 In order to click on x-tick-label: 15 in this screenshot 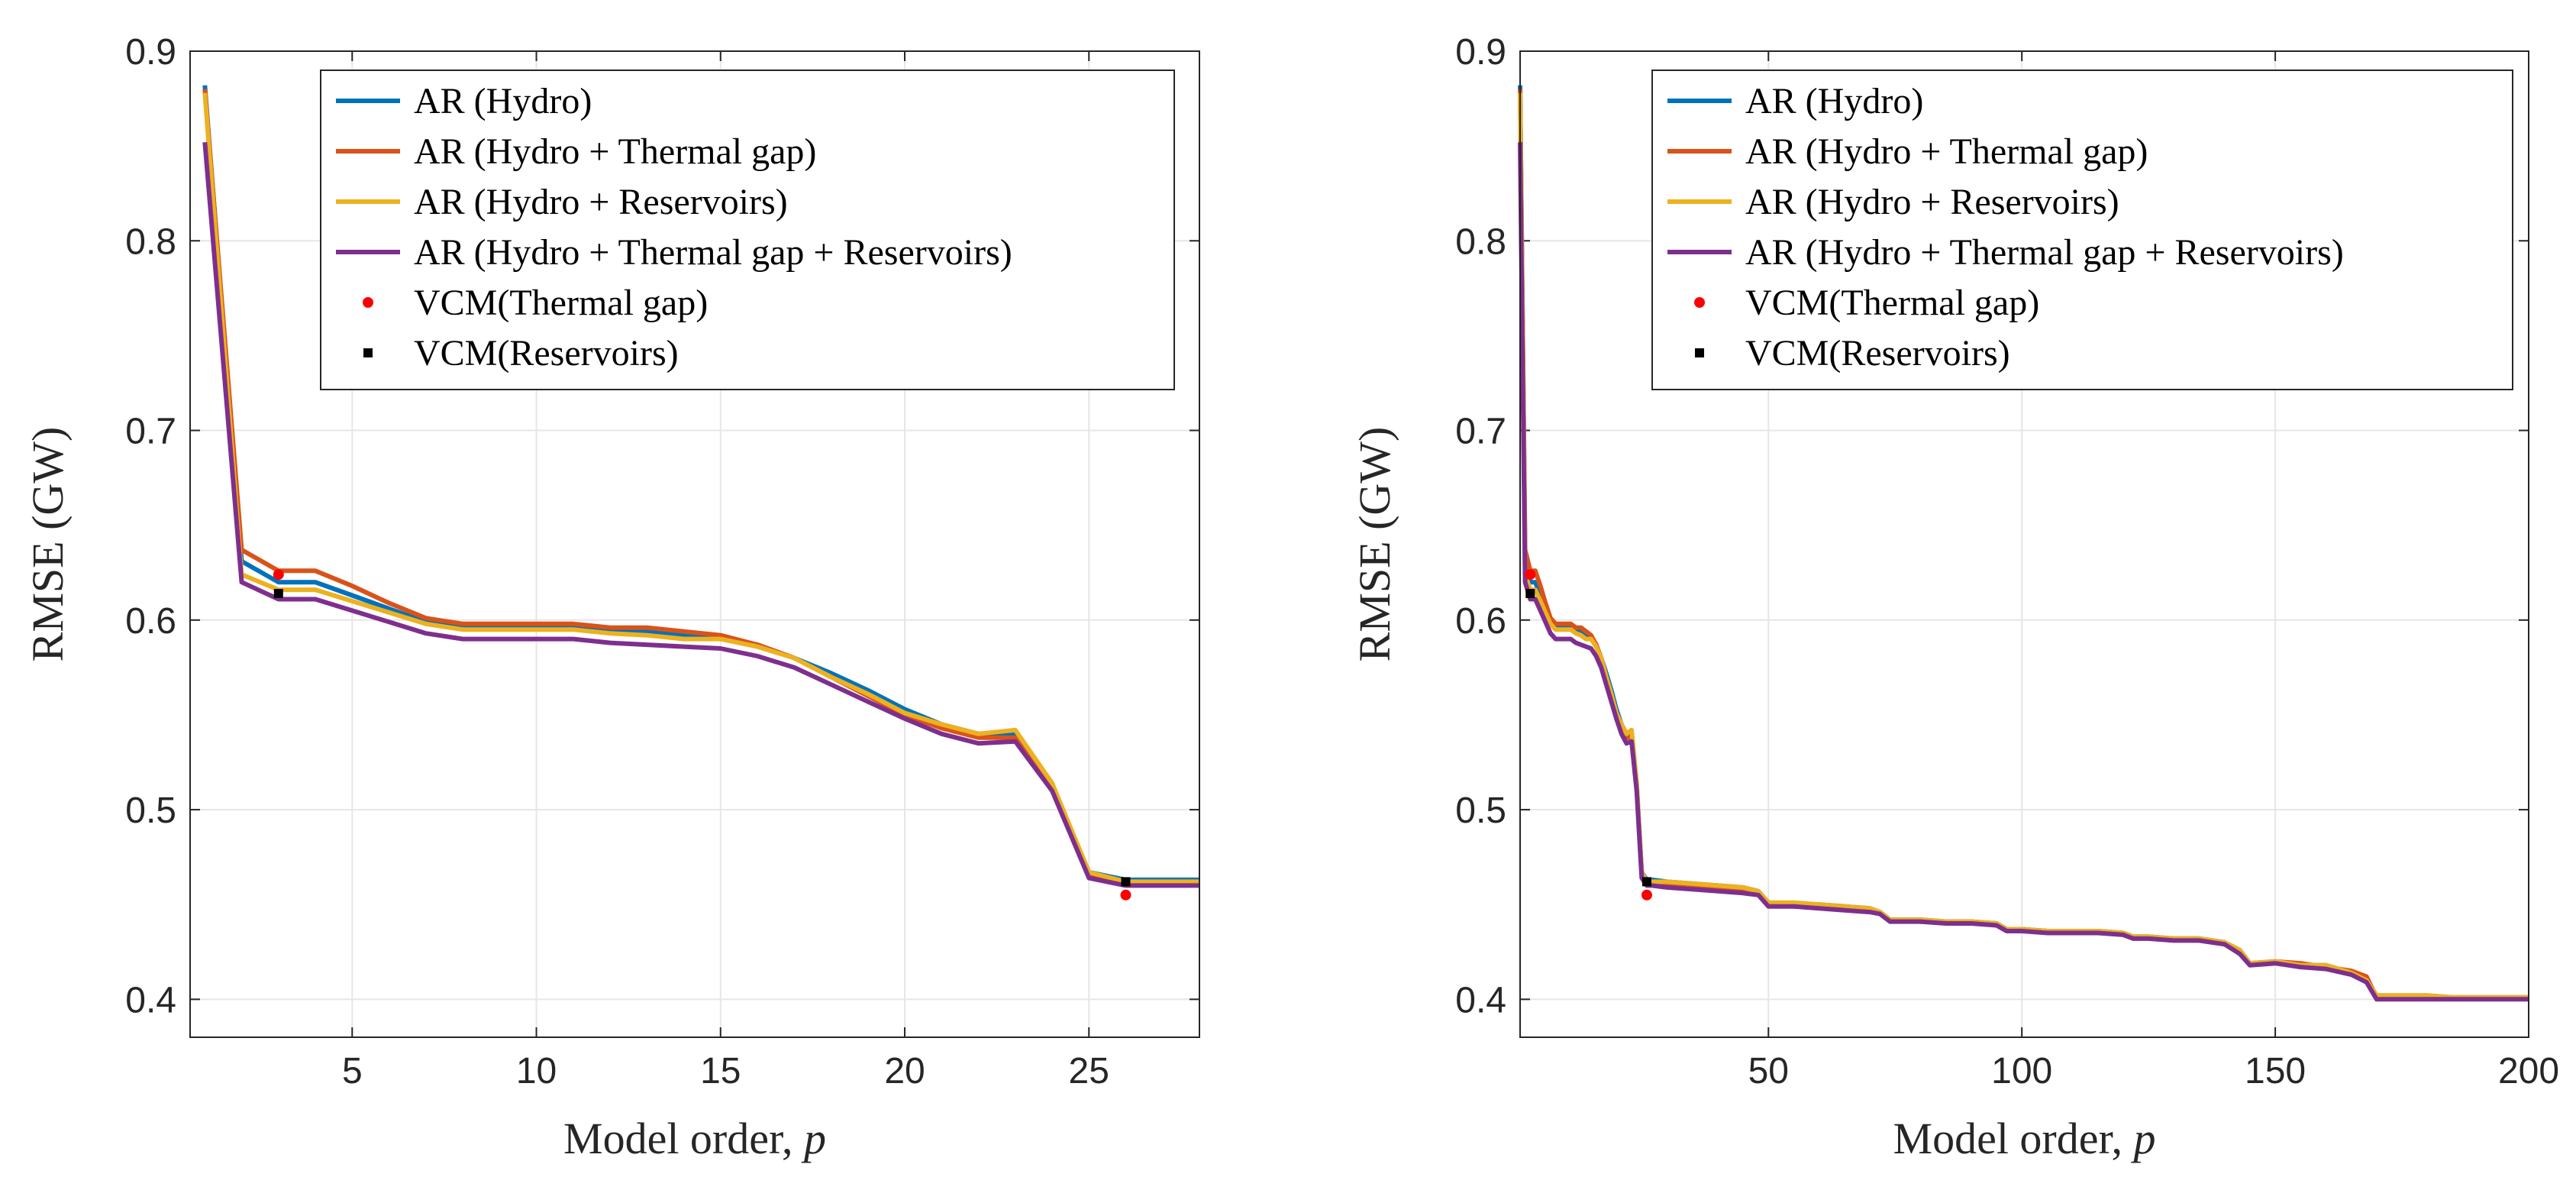, I will do `click(720, 1071)`.